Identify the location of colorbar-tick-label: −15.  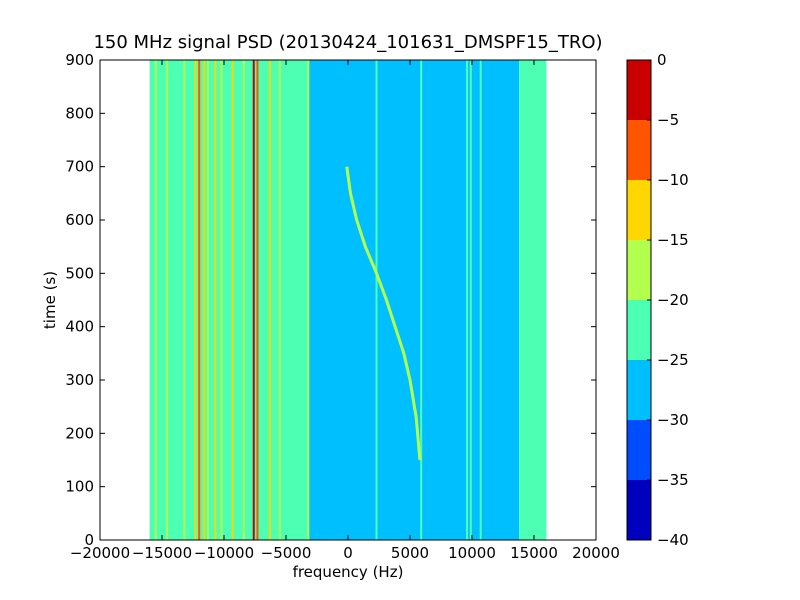
(673, 240).